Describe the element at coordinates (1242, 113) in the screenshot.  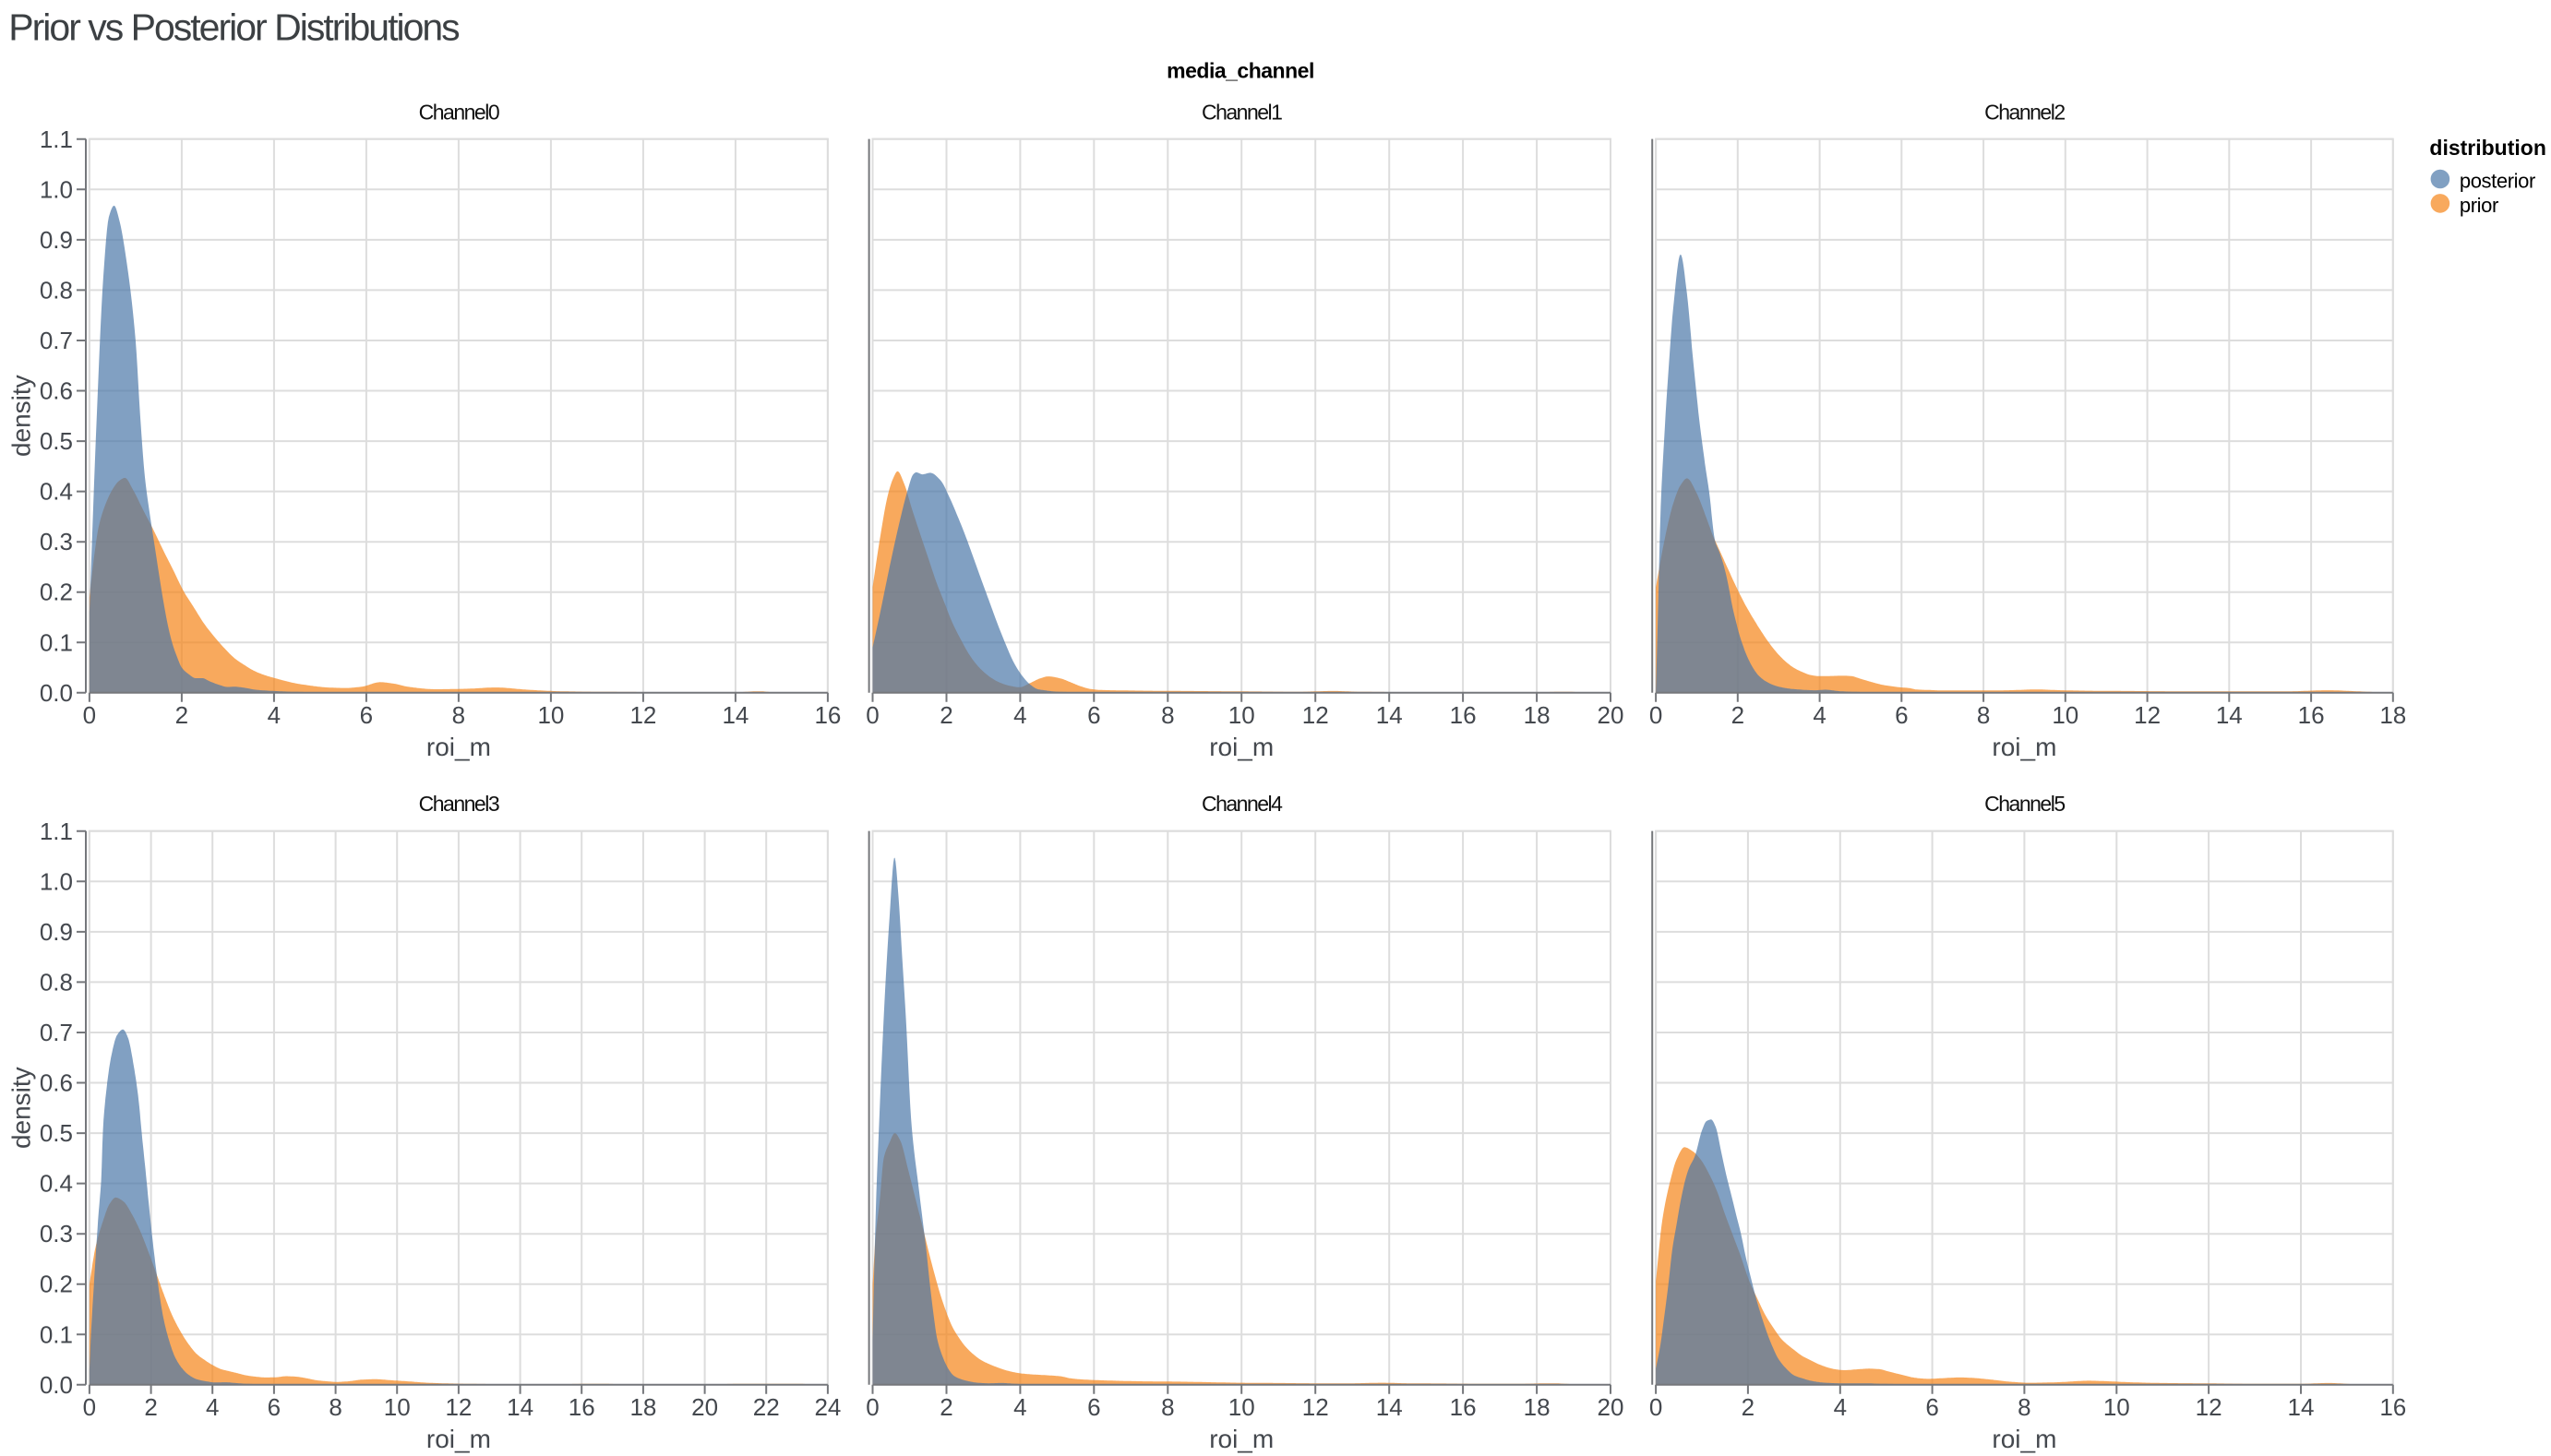
I see `svg-text: Channel1` at that location.